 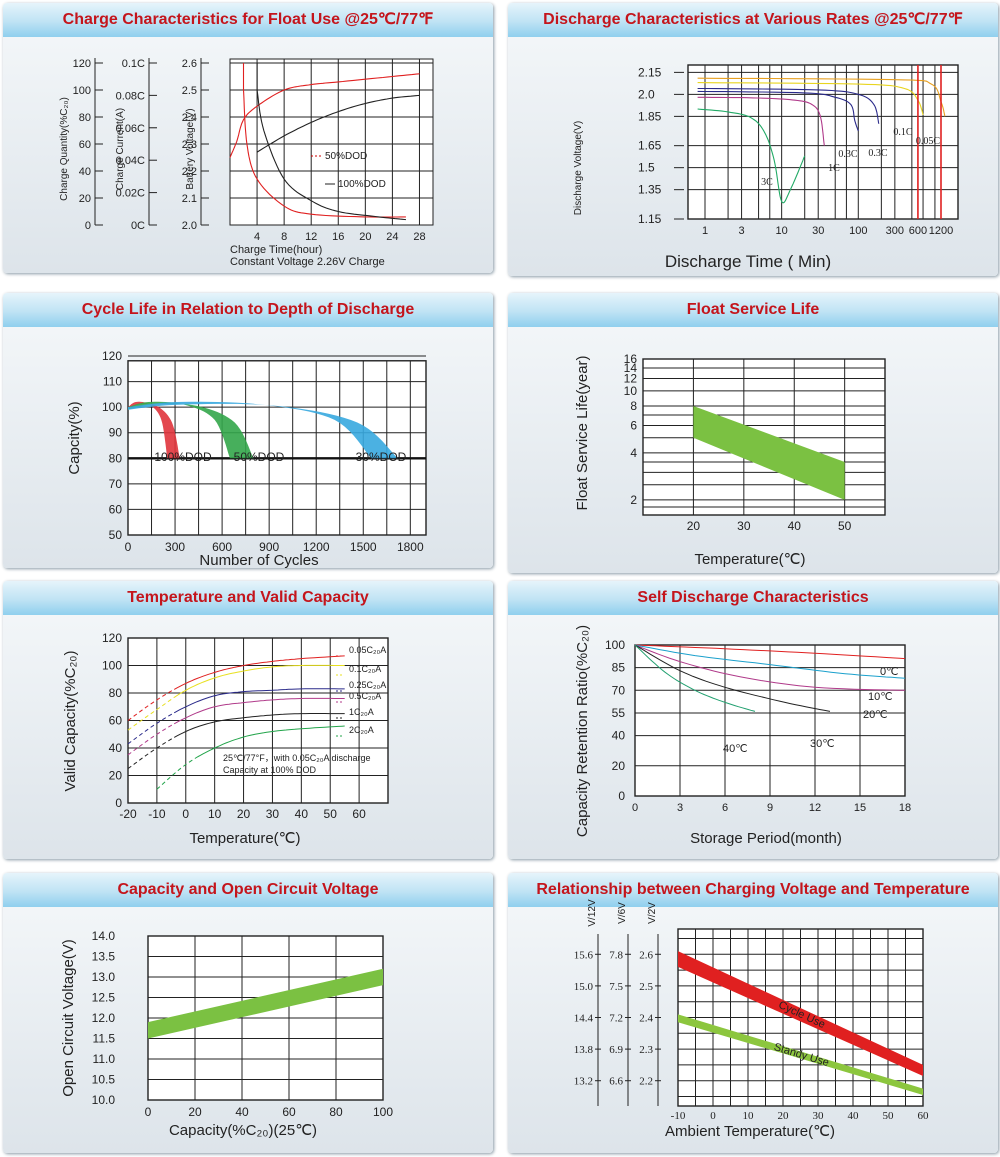 What do you see at coordinates (324, 153) in the screenshot?
I see `series-line-current` at bounding box center [324, 153].